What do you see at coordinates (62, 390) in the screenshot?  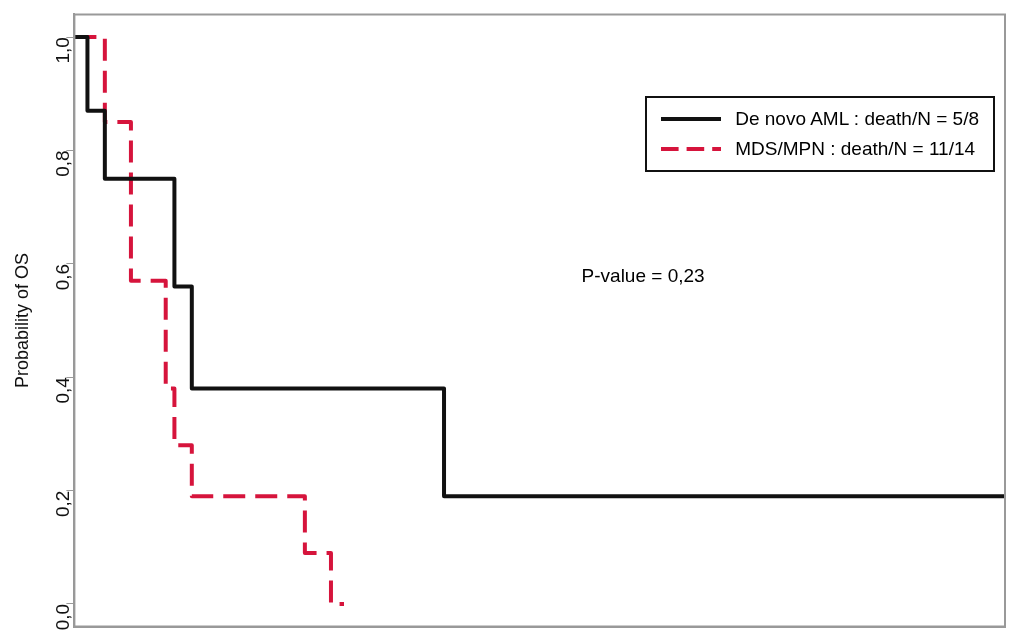 I see `y-tick-label: 0,4` at bounding box center [62, 390].